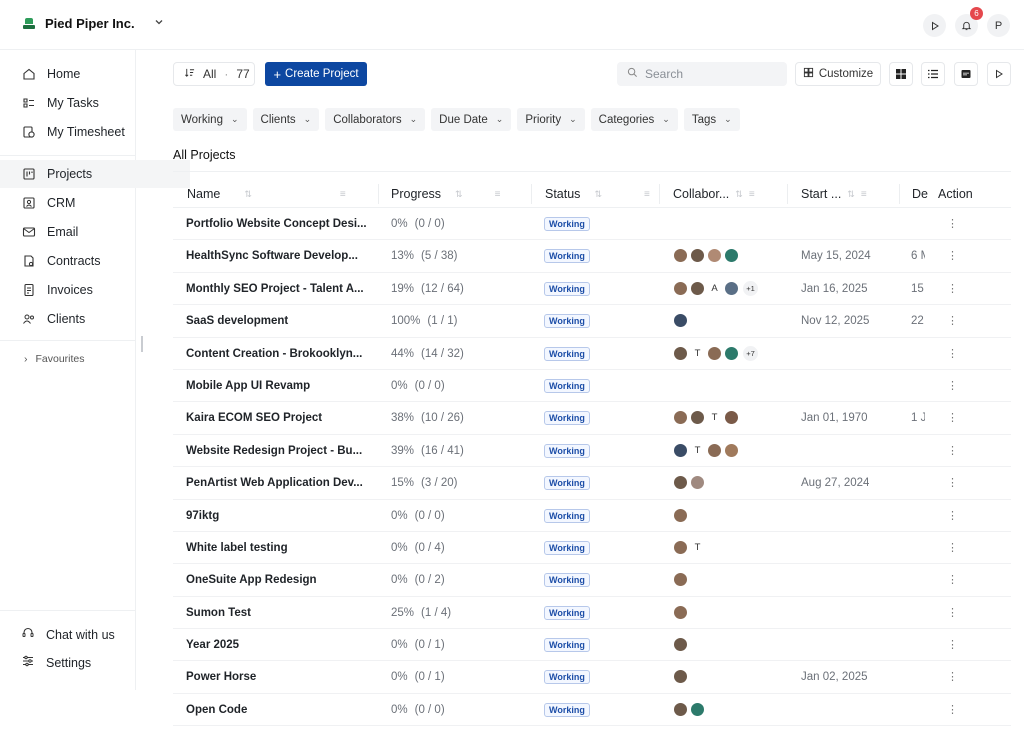  I want to click on create-project-button: + Create Project, so click(316, 74).